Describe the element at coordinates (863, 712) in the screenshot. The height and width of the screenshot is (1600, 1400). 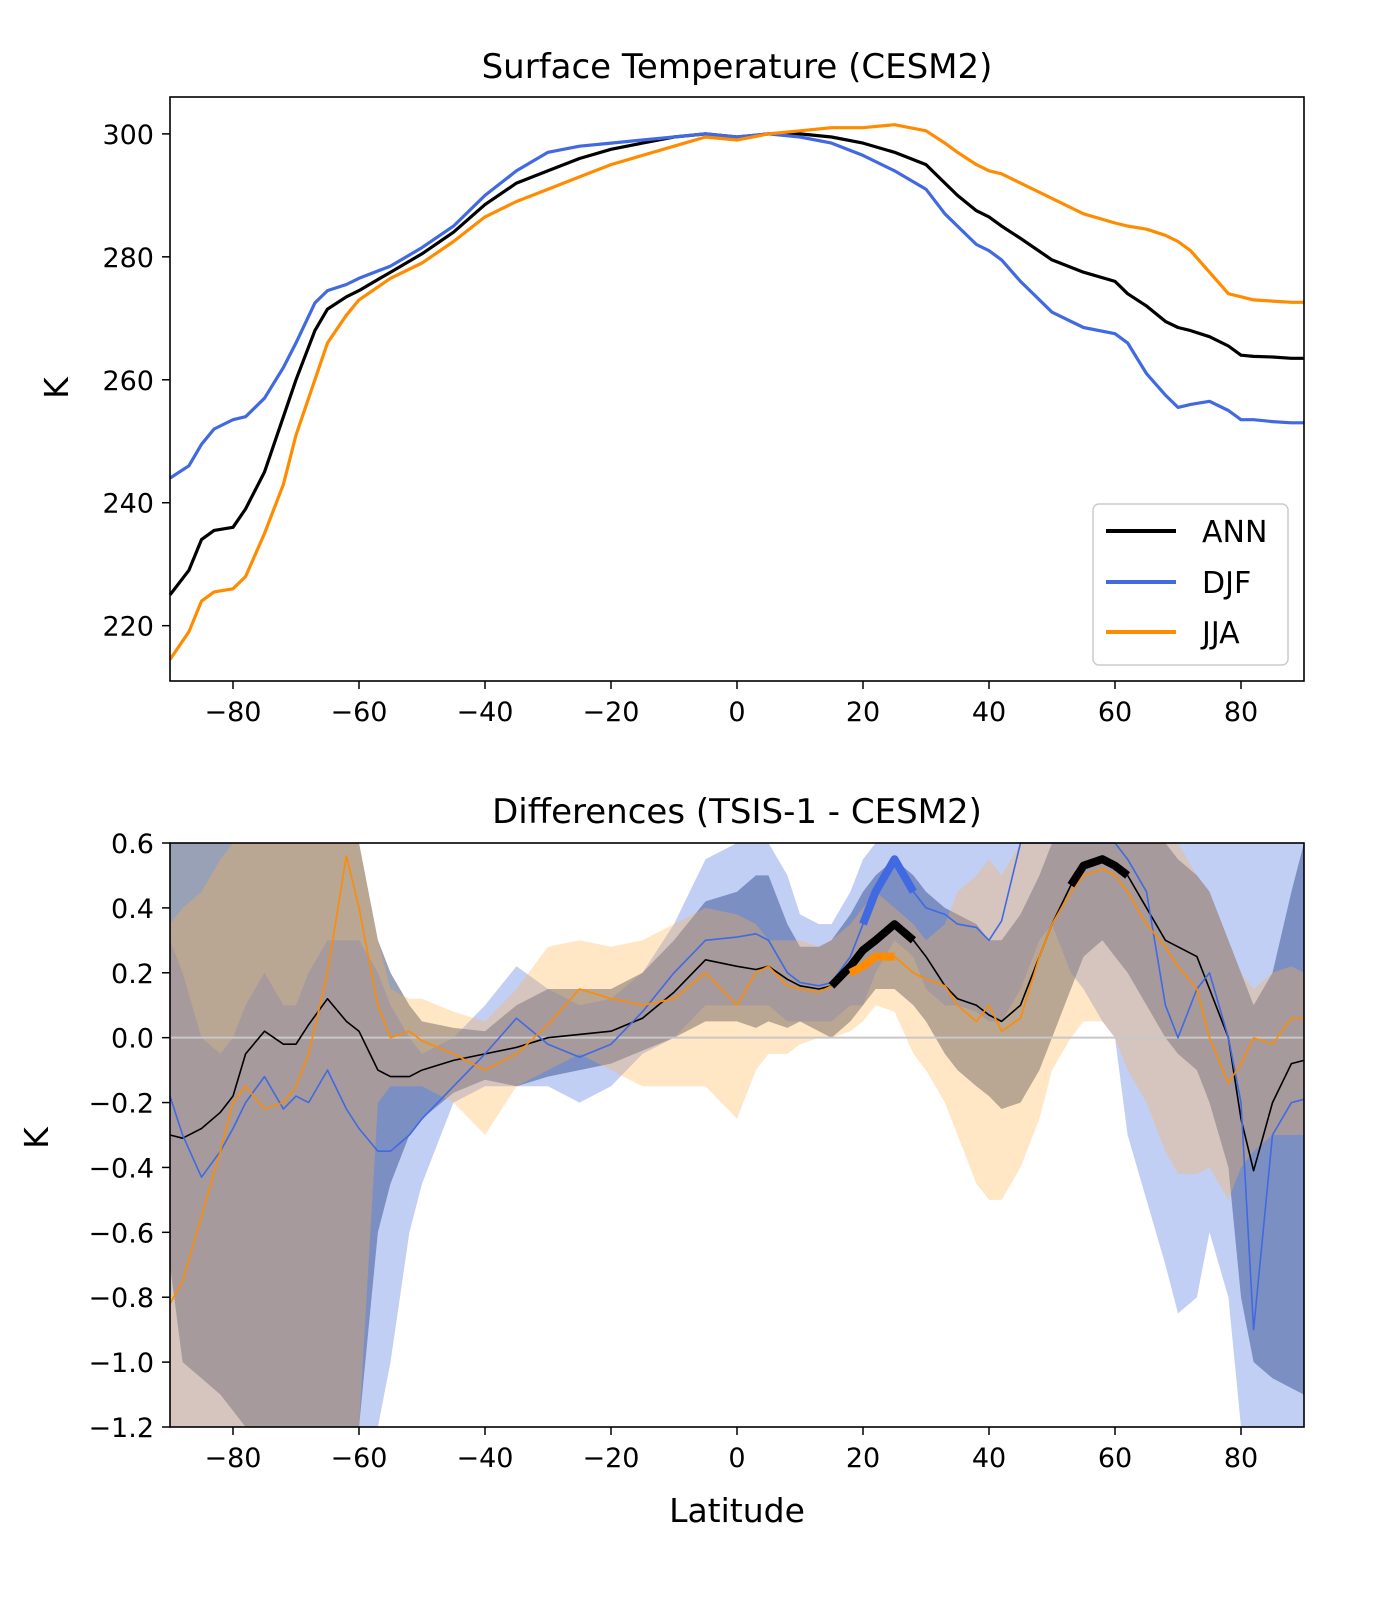
I see `temperature-x-tick-label: 20` at that location.